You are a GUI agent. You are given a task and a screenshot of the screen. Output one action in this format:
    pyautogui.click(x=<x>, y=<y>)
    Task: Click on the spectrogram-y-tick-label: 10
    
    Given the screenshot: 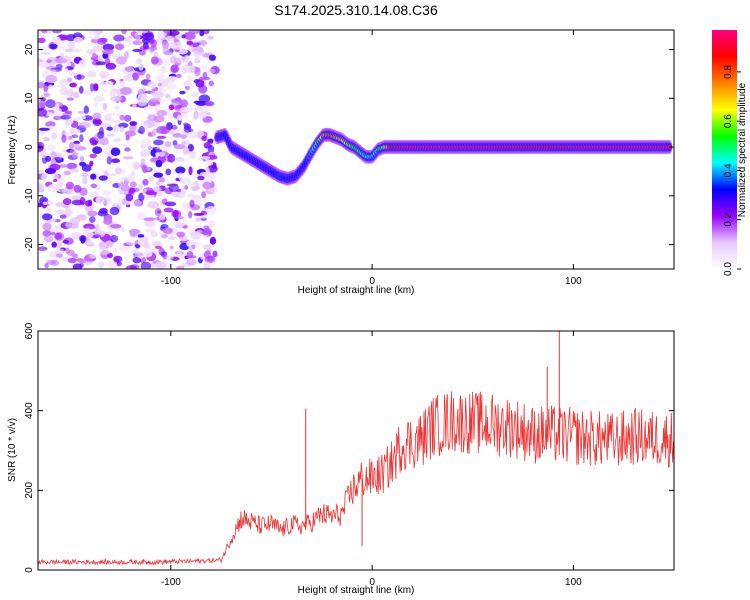 What is the action you would take?
    pyautogui.click(x=29, y=98)
    